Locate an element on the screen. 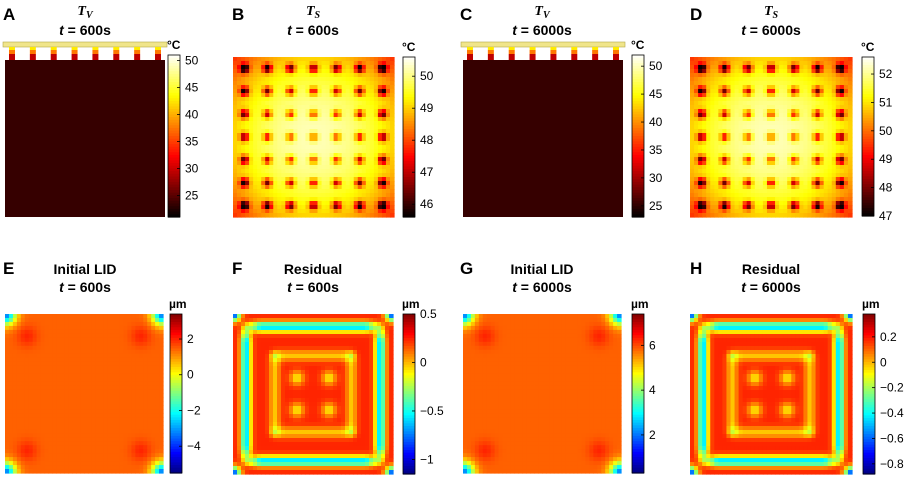  panel-title: Initial LID is located at coordinates (85, 269).